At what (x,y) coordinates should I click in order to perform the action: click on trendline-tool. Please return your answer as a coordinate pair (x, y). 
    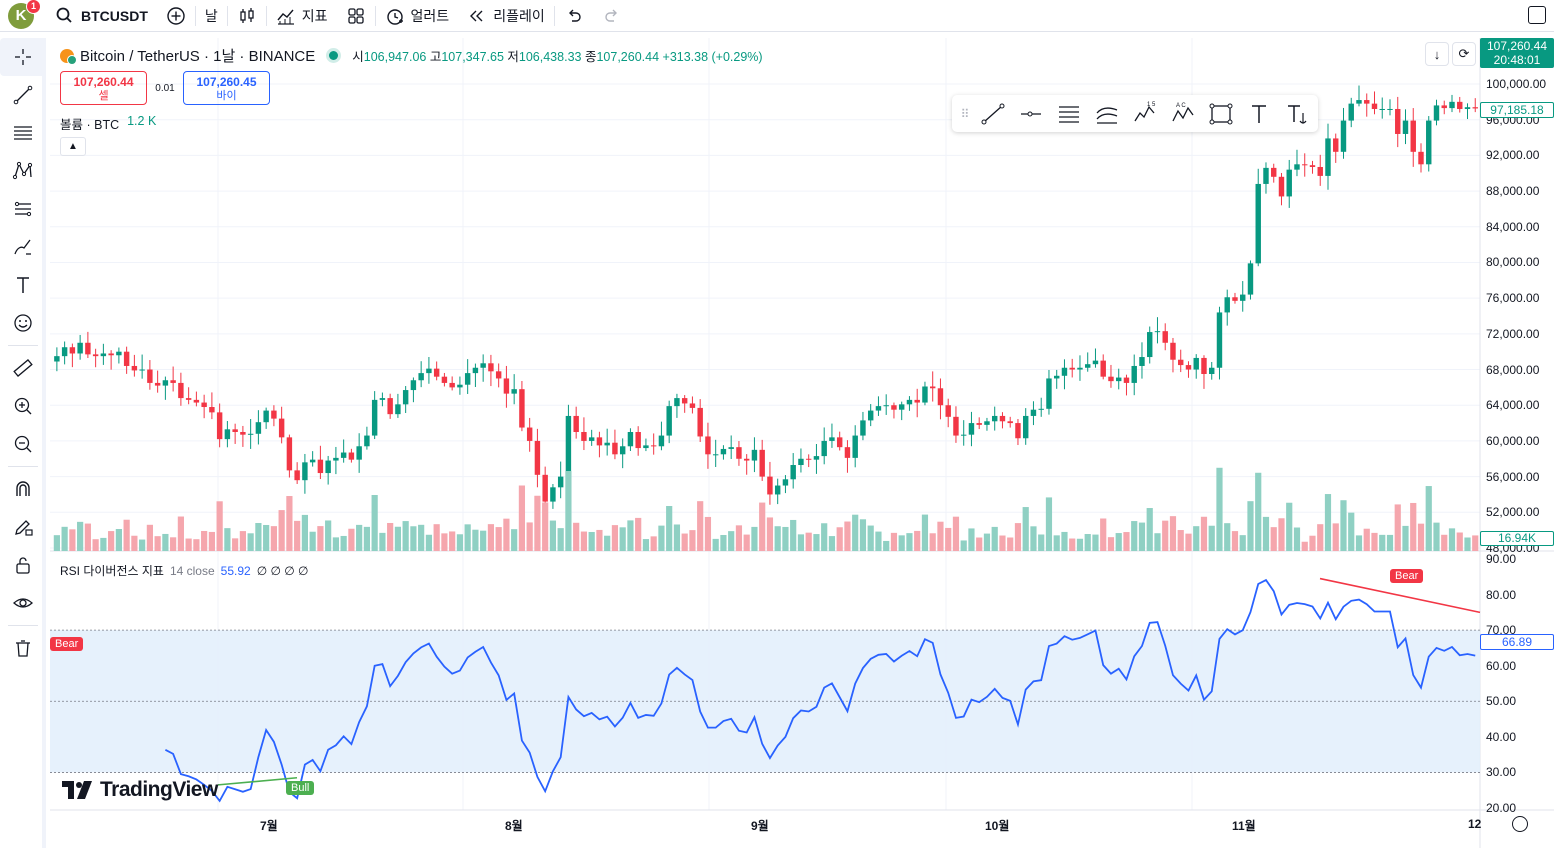
    Looking at the image, I should click on (23, 95).